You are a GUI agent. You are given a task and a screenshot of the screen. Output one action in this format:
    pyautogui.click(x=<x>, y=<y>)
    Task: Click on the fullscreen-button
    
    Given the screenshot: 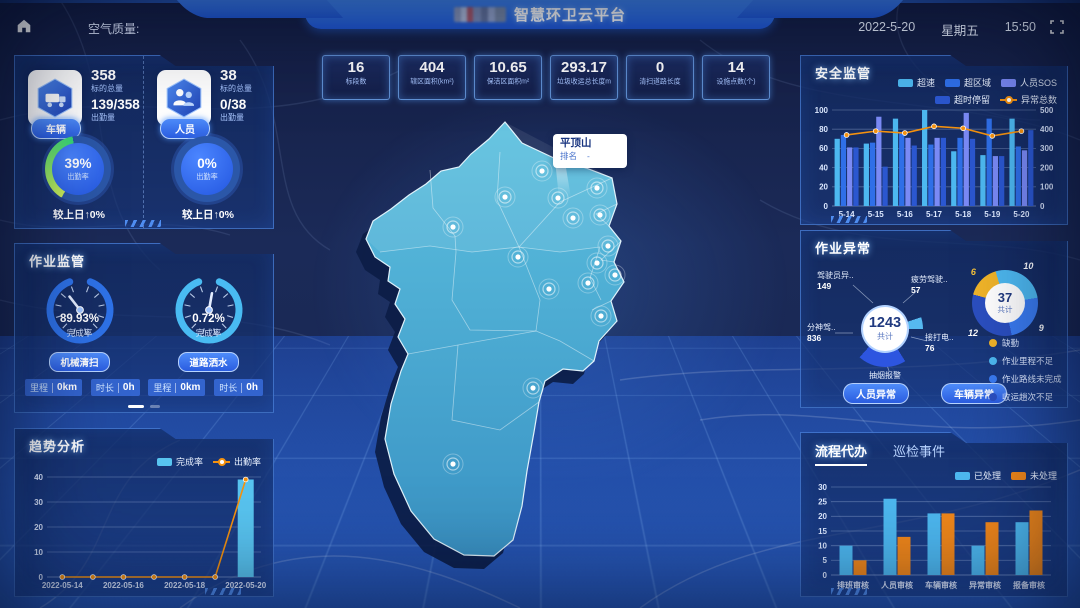 What is the action you would take?
    pyautogui.click(x=1057, y=29)
    